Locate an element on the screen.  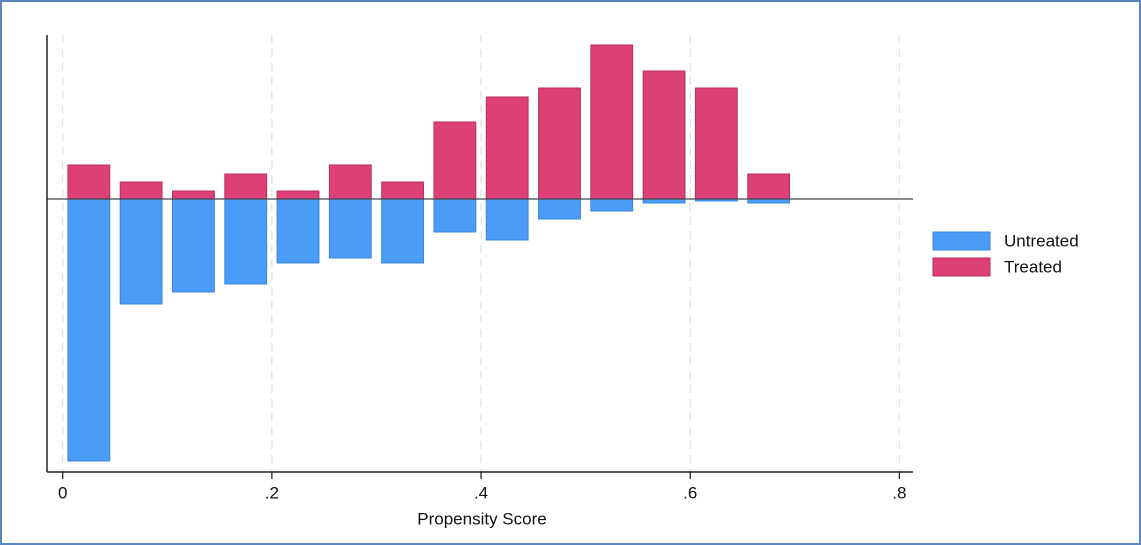
legend-label: Untreated is located at coordinates (1041, 240).